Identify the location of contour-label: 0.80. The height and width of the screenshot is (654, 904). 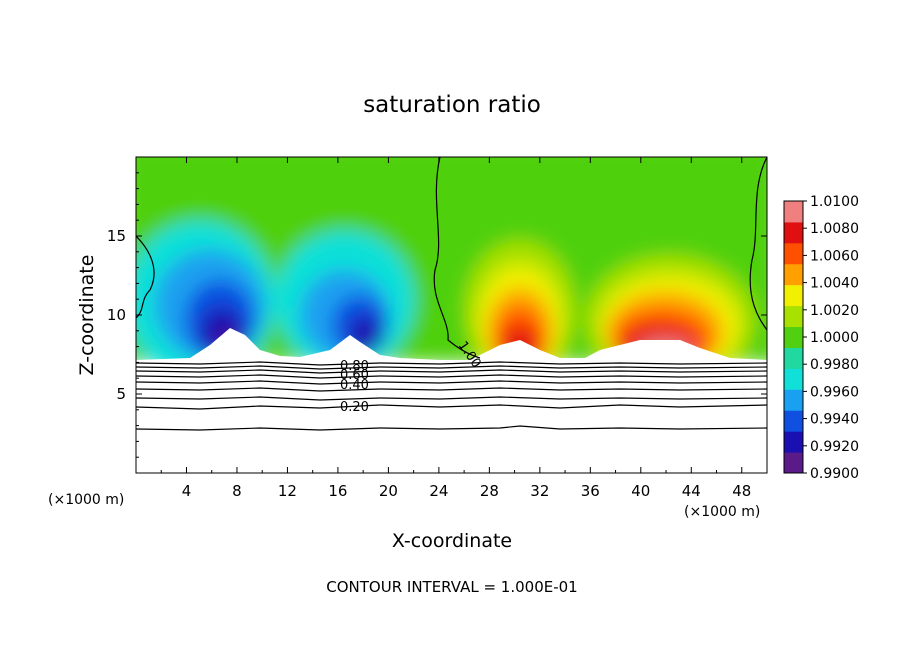
(354, 366).